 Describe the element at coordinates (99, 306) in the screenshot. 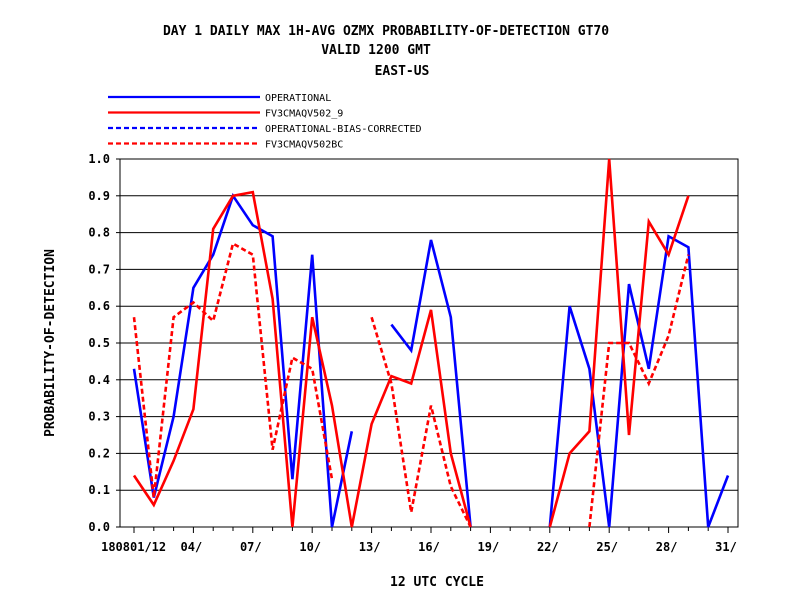

I see `y-tick-label: 0.6` at that location.